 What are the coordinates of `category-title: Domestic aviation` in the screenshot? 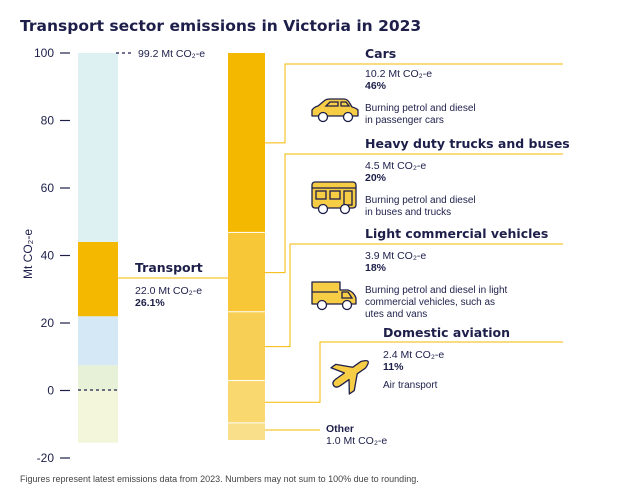 It's located at (446, 332).